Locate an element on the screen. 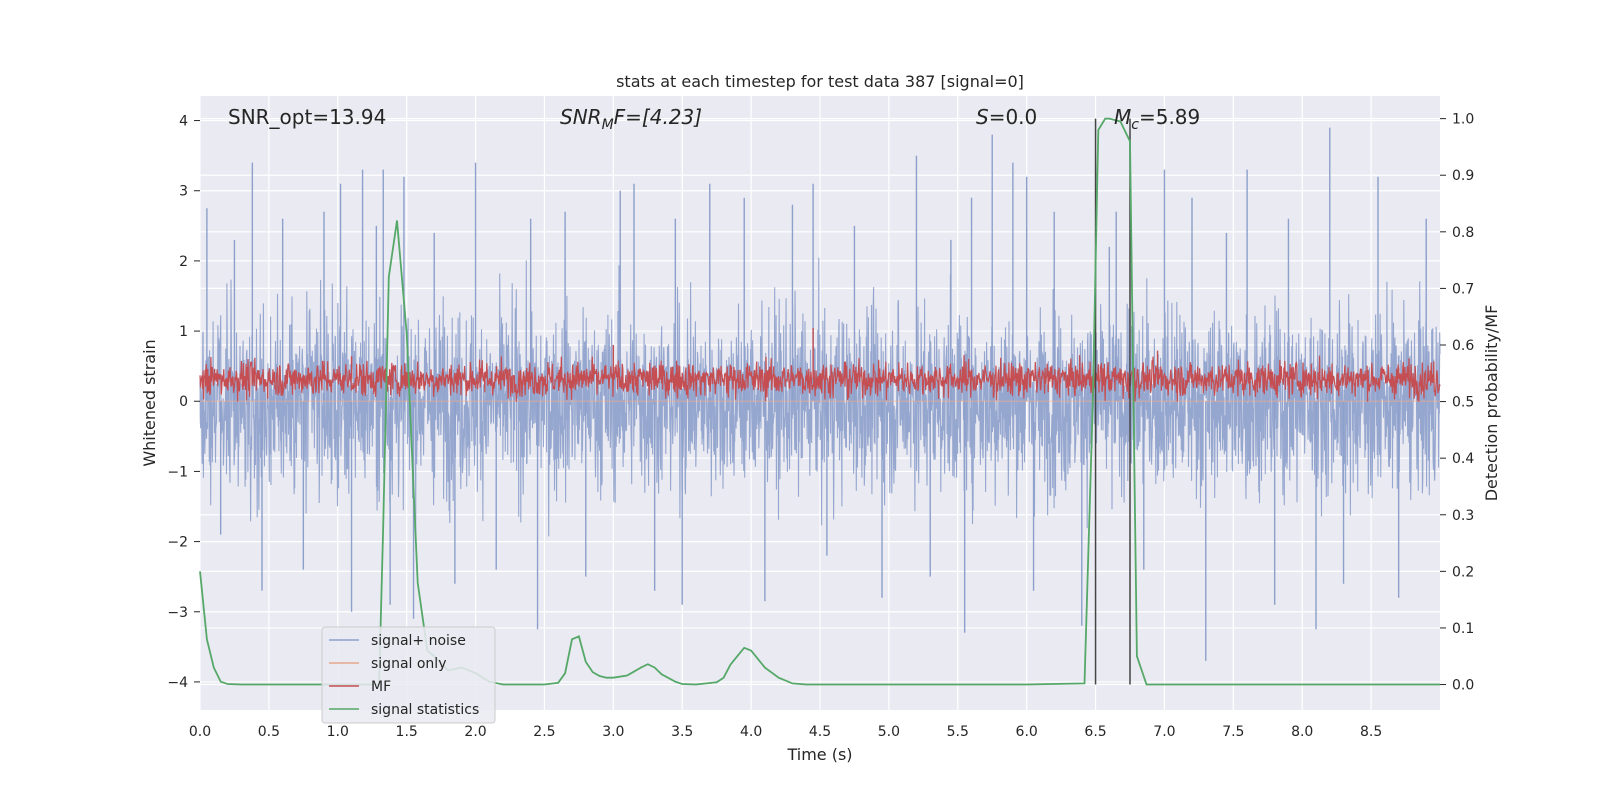 The width and height of the screenshot is (1600, 800). x-tick-label: 3.0 is located at coordinates (613, 732).